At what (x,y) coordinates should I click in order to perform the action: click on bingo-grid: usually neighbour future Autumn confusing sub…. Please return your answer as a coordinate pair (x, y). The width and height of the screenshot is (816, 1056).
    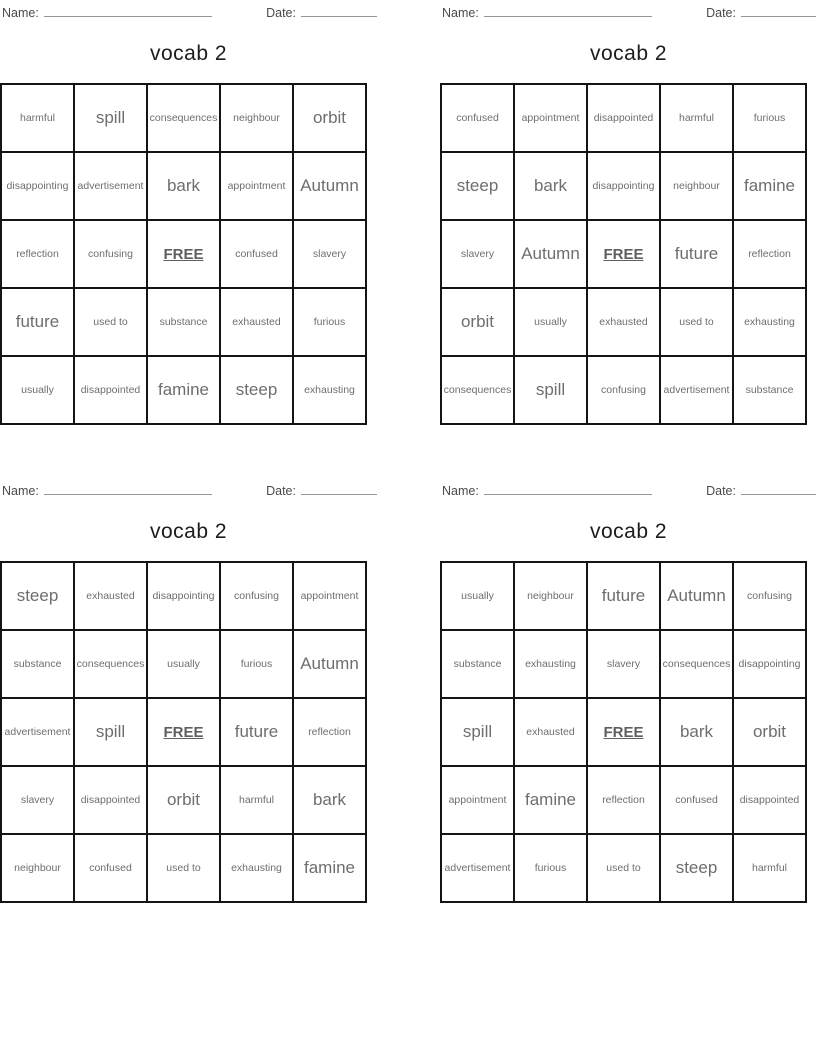
    Looking at the image, I should click on (623, 732).